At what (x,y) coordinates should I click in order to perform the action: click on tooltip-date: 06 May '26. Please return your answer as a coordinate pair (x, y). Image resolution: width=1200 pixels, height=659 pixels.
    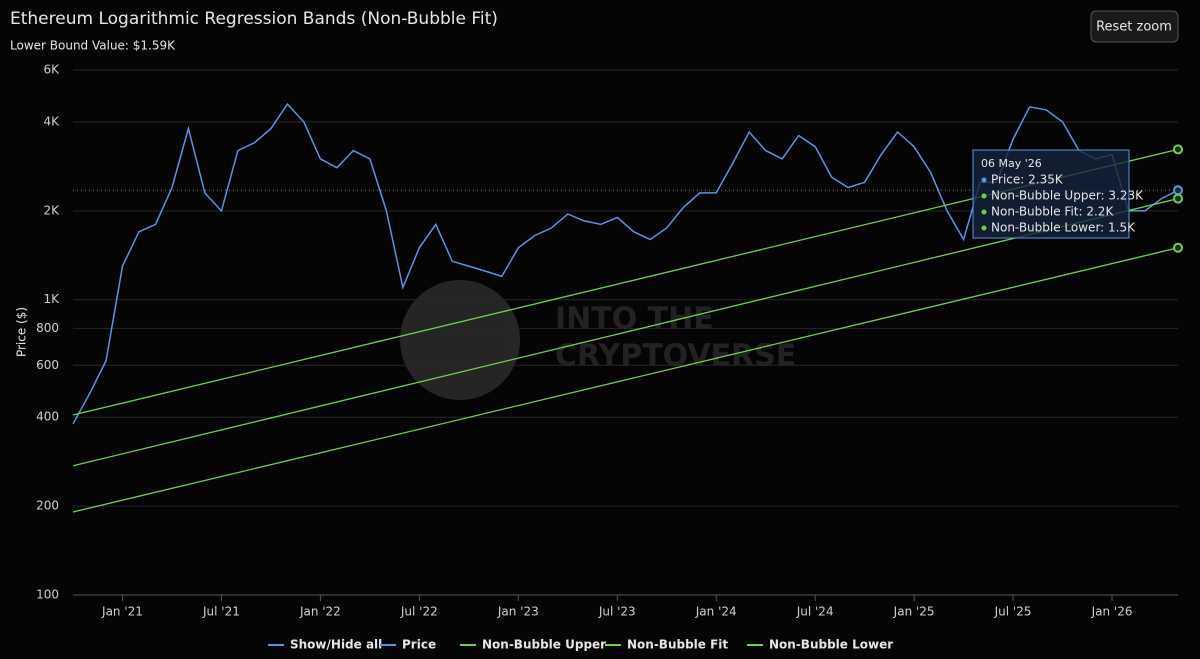
    Looking at the image, I should click on (1011, 163).